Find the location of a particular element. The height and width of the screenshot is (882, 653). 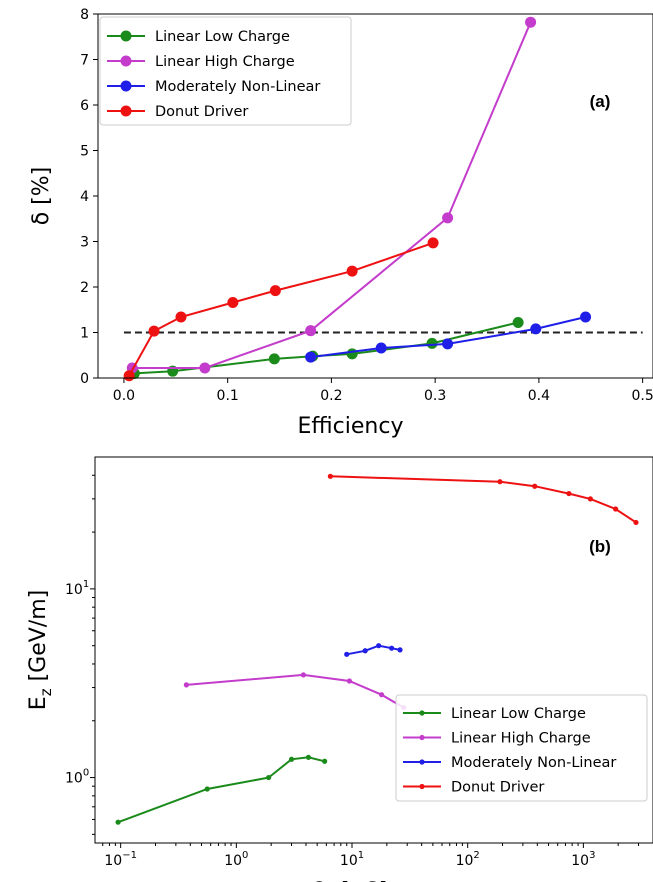

p1-series-linear-low-charge is located at coordinates (221, 789).